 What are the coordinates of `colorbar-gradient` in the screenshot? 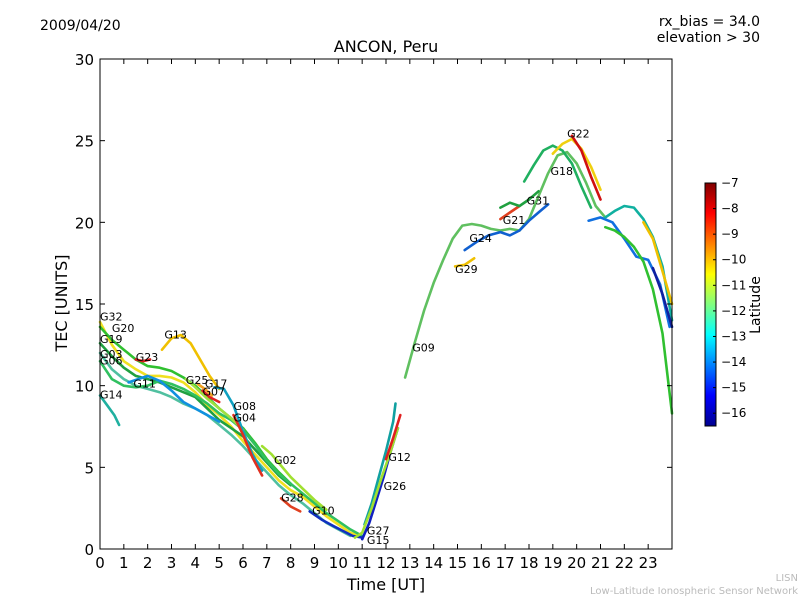 It's located at (710, 304).